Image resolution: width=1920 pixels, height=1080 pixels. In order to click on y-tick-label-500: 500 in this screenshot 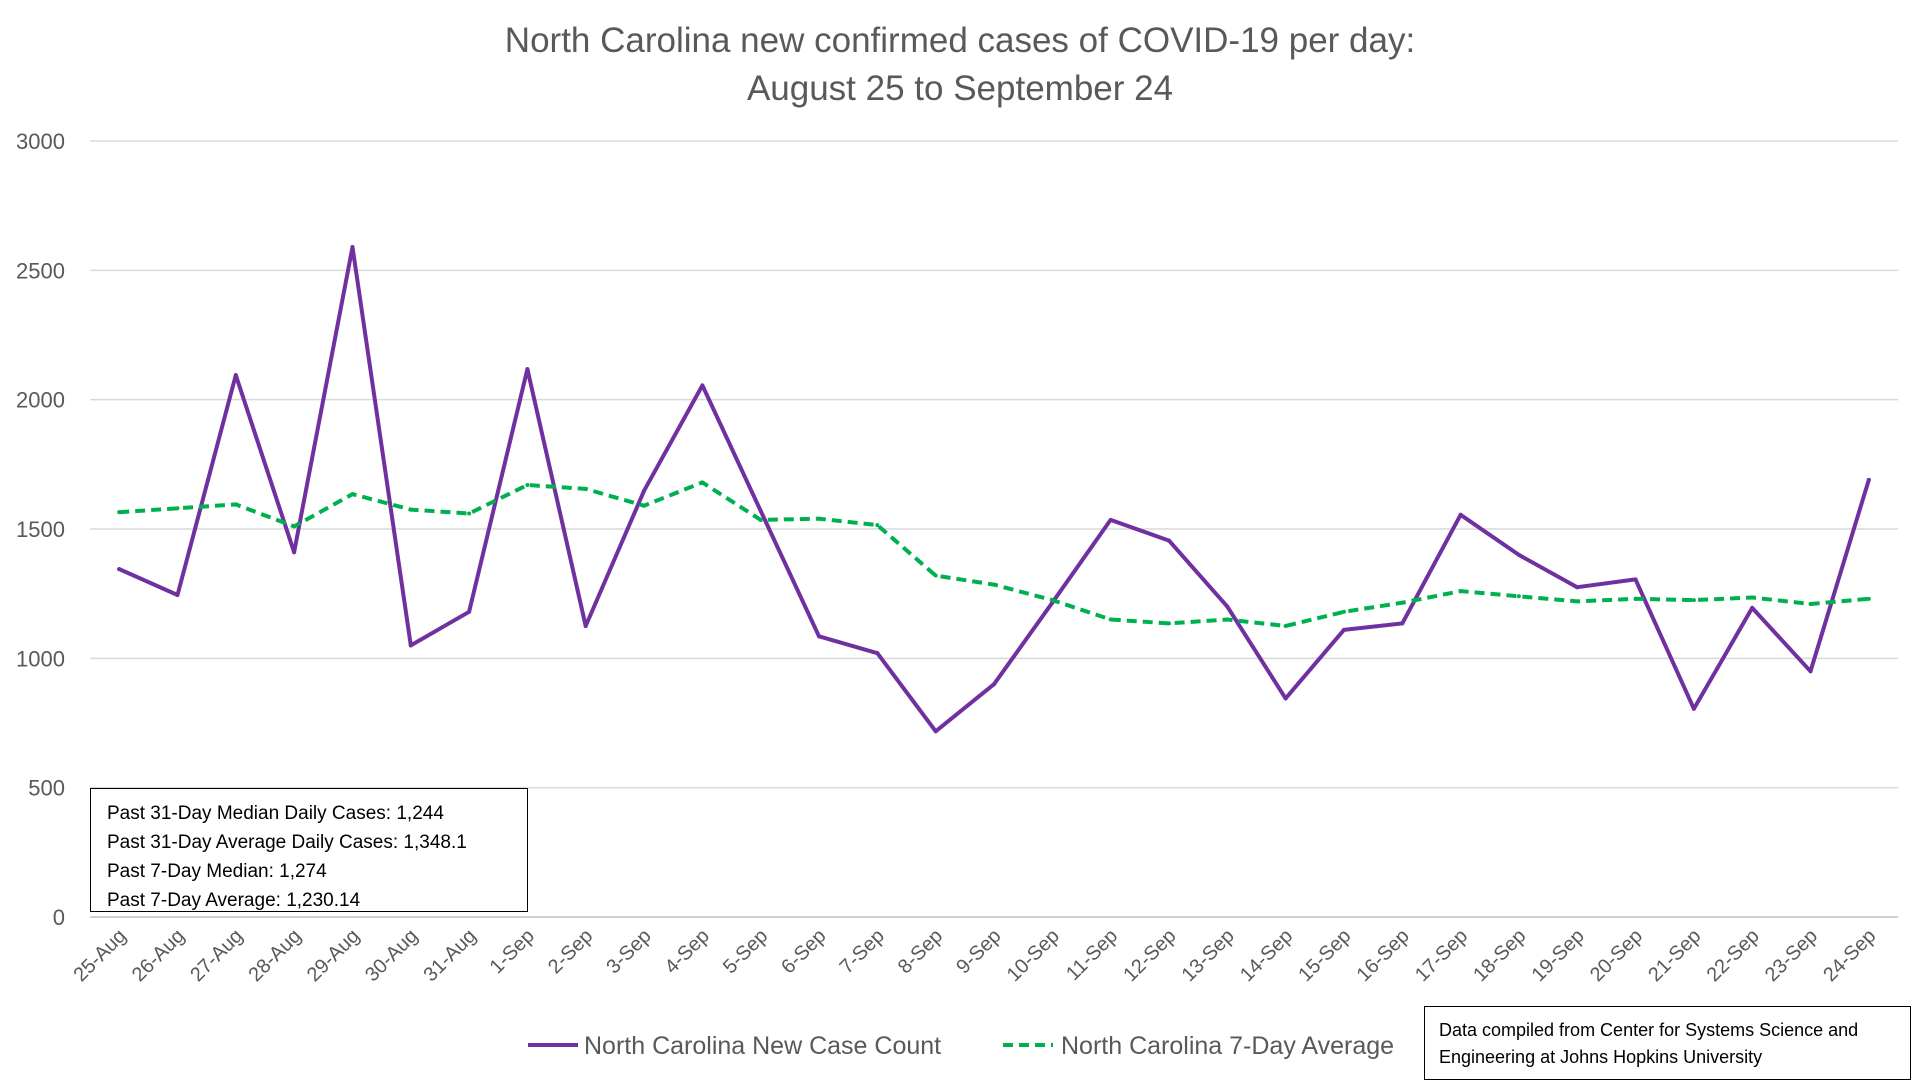, I will do `click(46, 788)`.